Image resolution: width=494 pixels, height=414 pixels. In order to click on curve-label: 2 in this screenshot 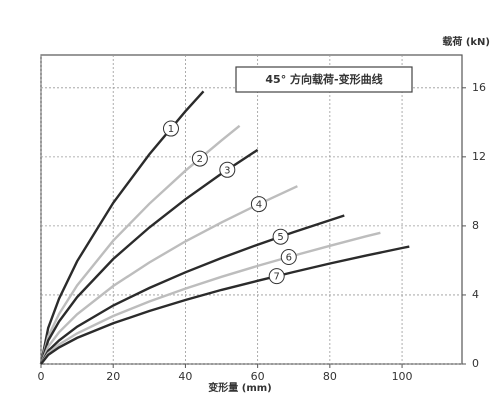, I will do `click(200, 159)`.